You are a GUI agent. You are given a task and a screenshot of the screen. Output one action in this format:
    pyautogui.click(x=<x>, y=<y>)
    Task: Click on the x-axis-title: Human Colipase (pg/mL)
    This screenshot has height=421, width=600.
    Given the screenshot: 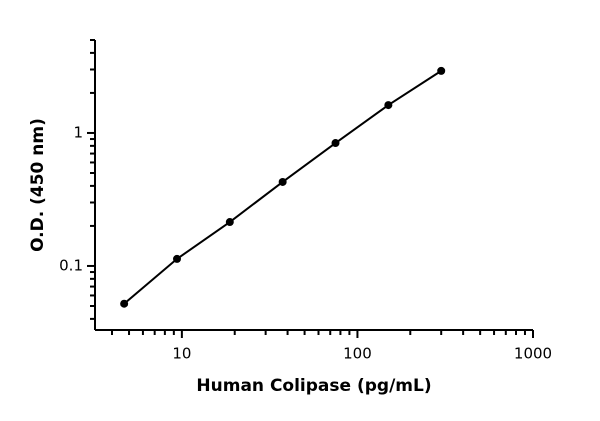 What is the action you would take?
    pyautogui.click(x=313, y=386)
    